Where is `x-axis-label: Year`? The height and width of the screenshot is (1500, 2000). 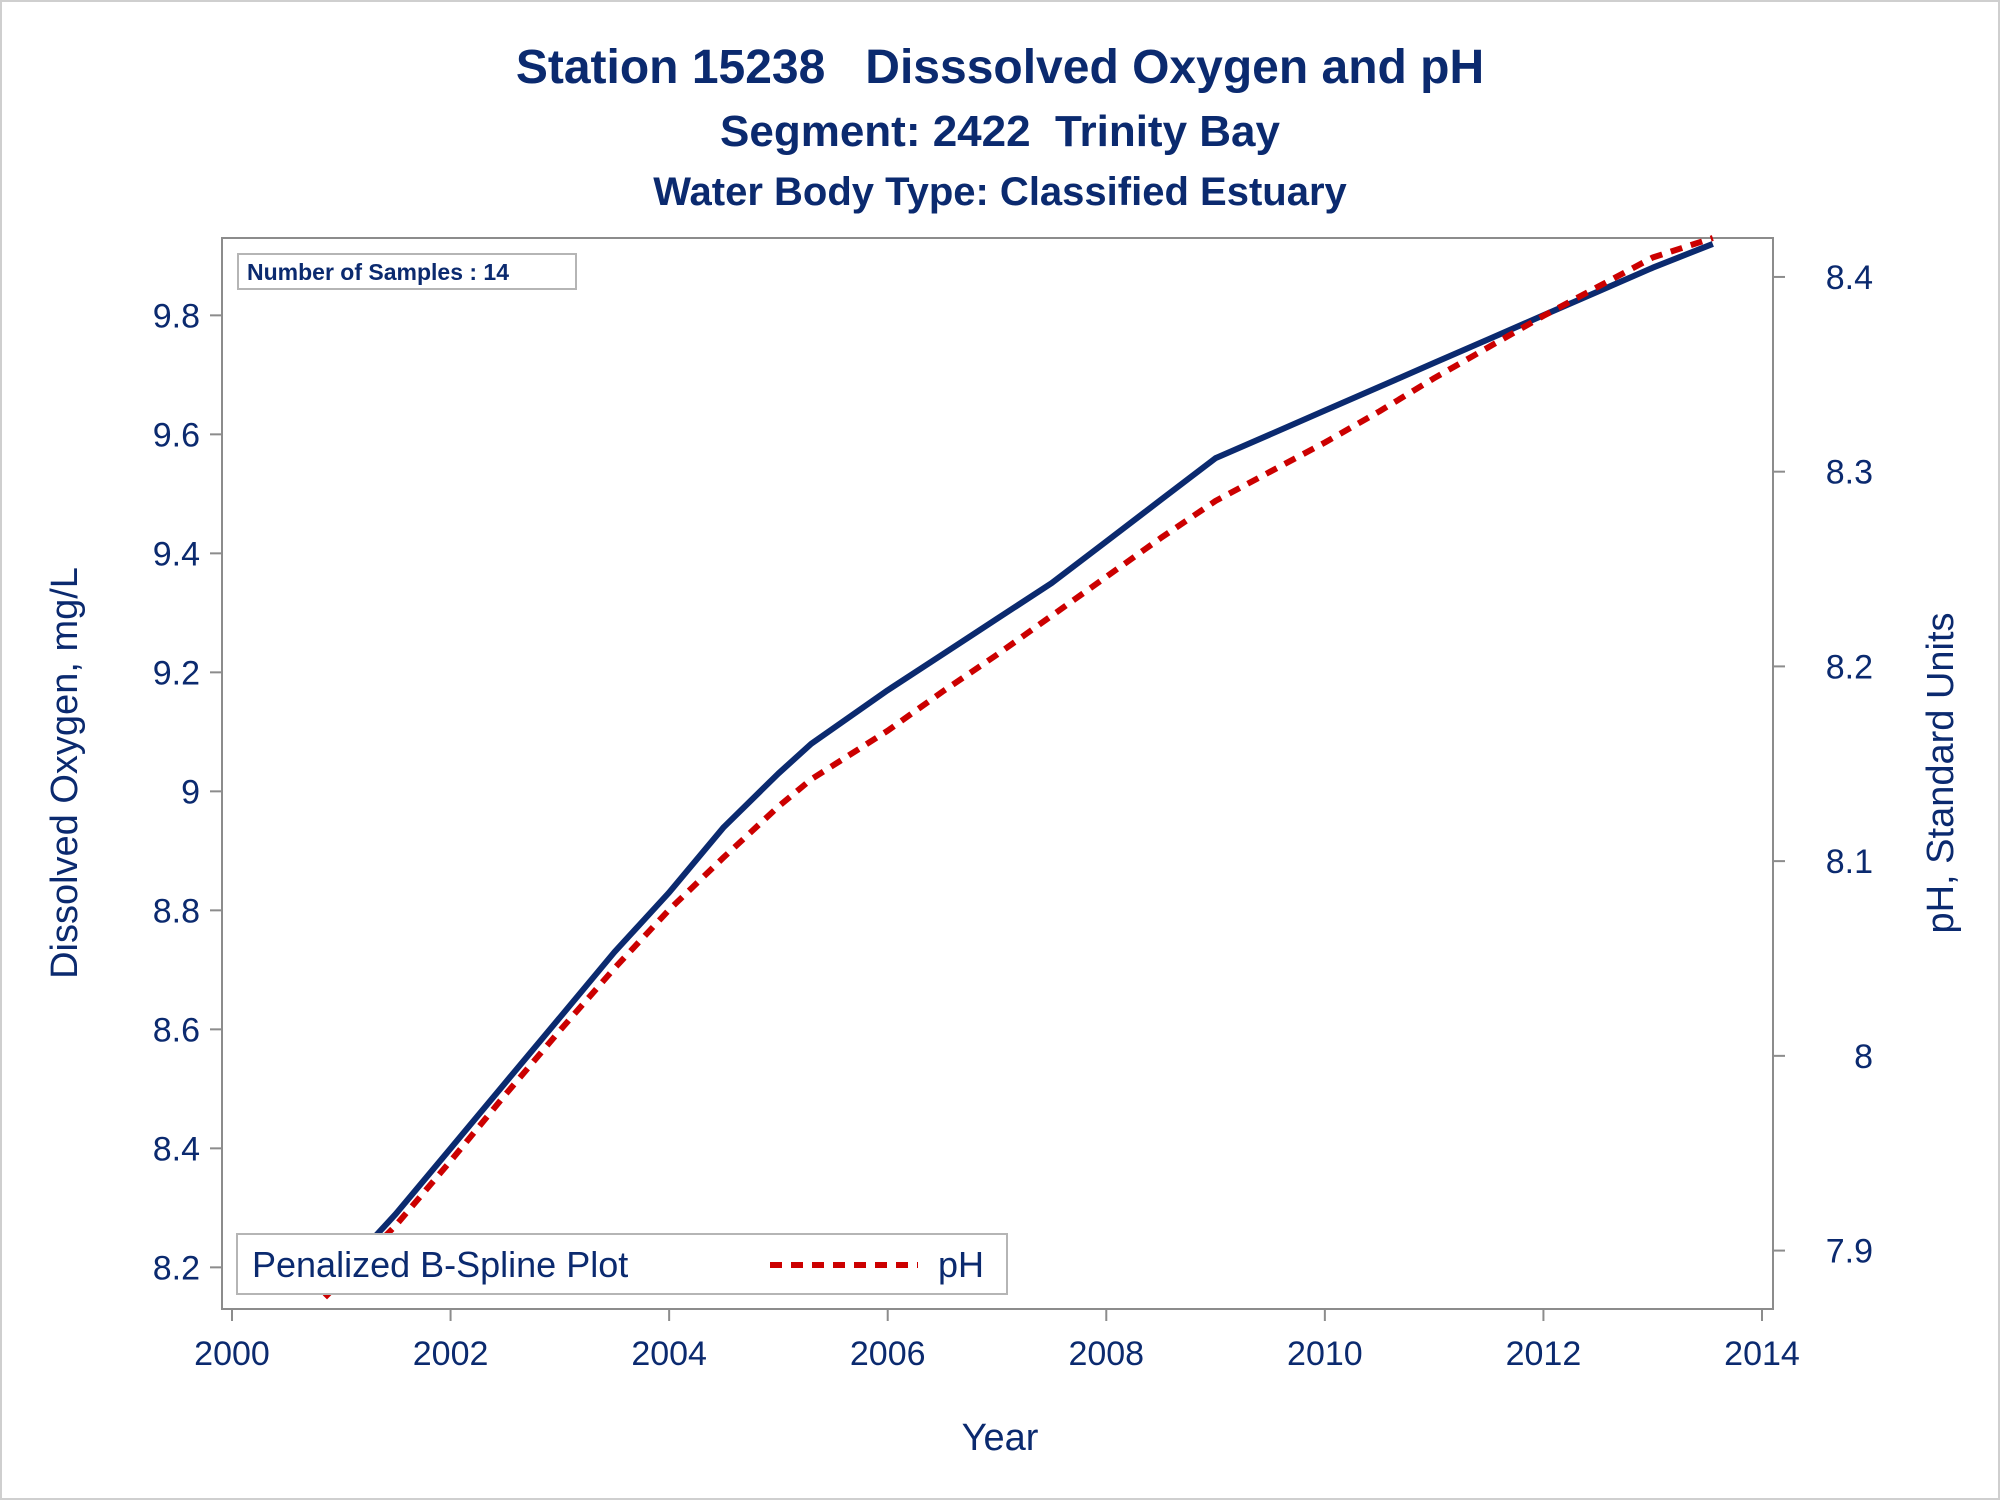 x-axis-label: Year is located at coordinates (1000, 1438).